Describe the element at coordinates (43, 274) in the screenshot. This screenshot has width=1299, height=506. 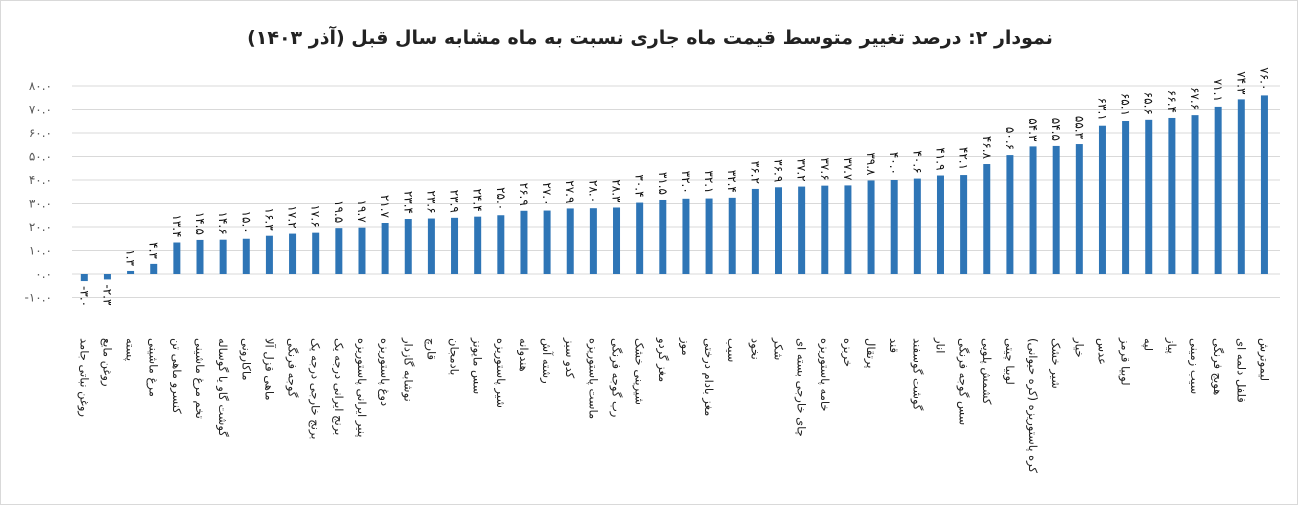
I see `y-tick-label: ۰.۰` at that location.